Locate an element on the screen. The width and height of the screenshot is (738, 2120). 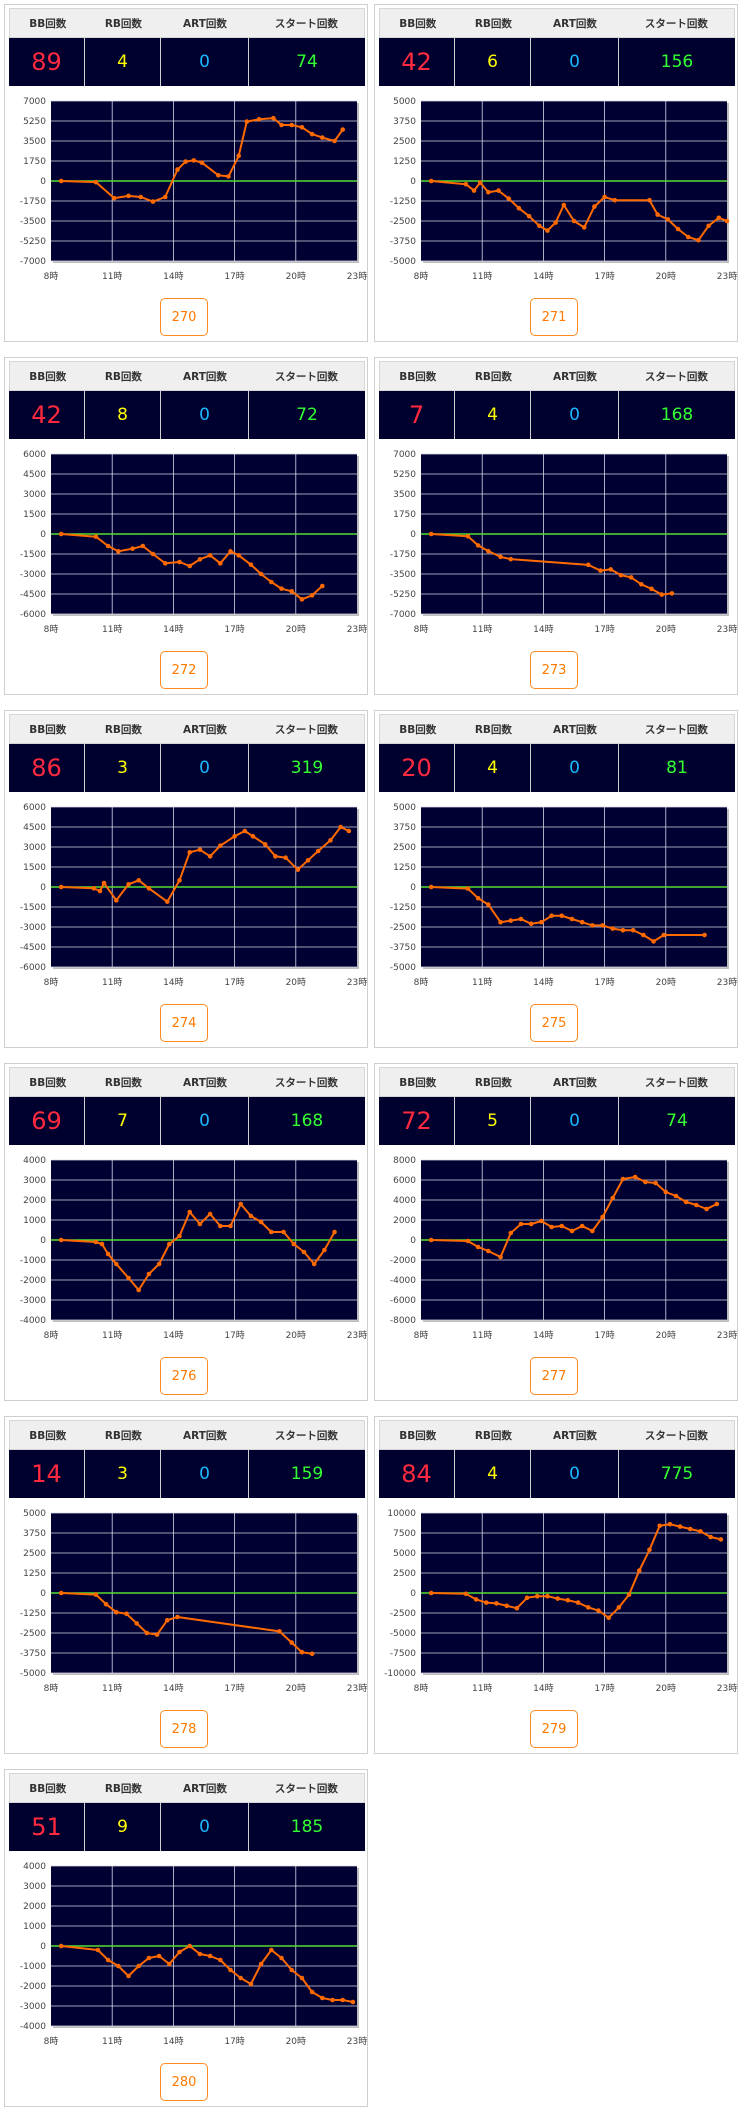
x-tick-label: 14時 is located at coordinates (543, 1335).